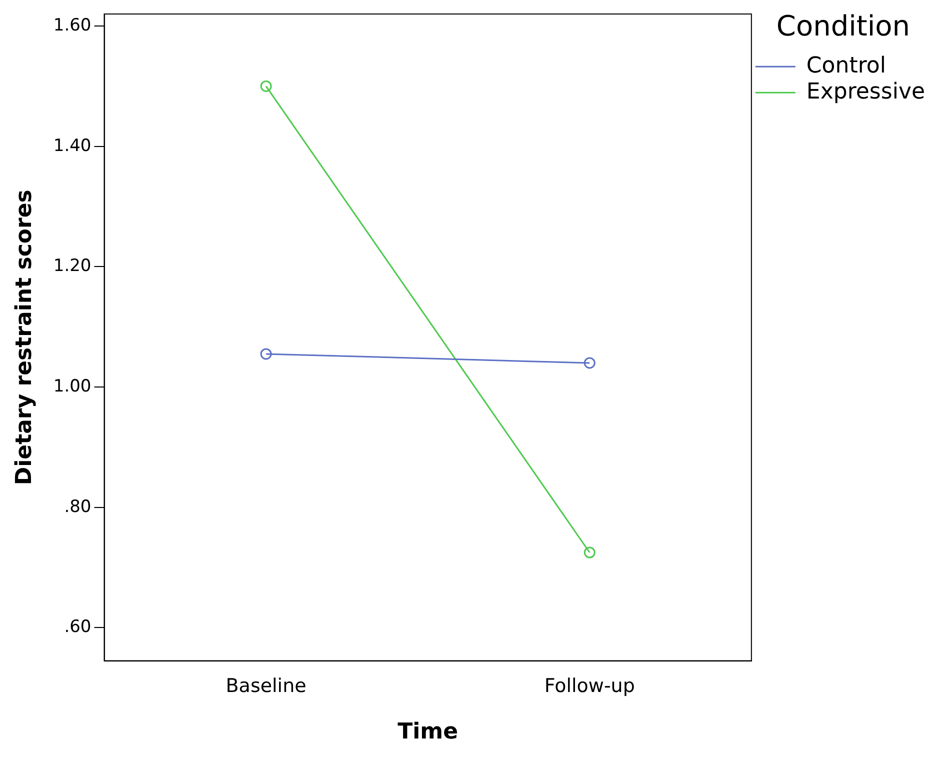 The height and width of the screenshot is (758, 937). I want to click on y-tick-label: 1.40, so click(72, 146).